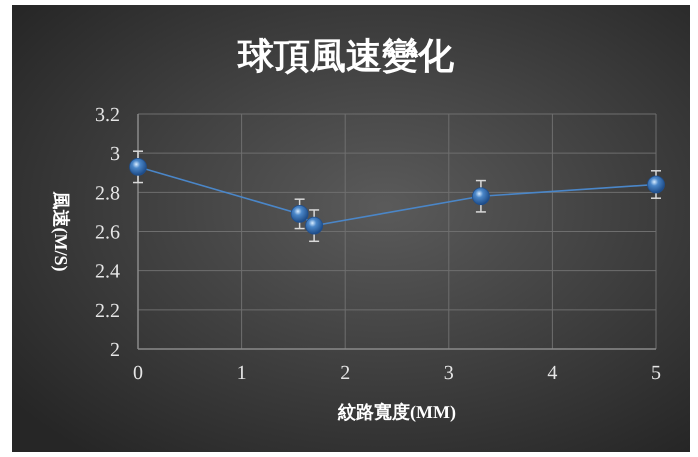 The height and width of the screenshot is (457, 698). What do you see at coordinates (396, 412) in the screenshot?
I see `x-axis-title: 紋路寬度(MM)` at bounding box center [396, 412].